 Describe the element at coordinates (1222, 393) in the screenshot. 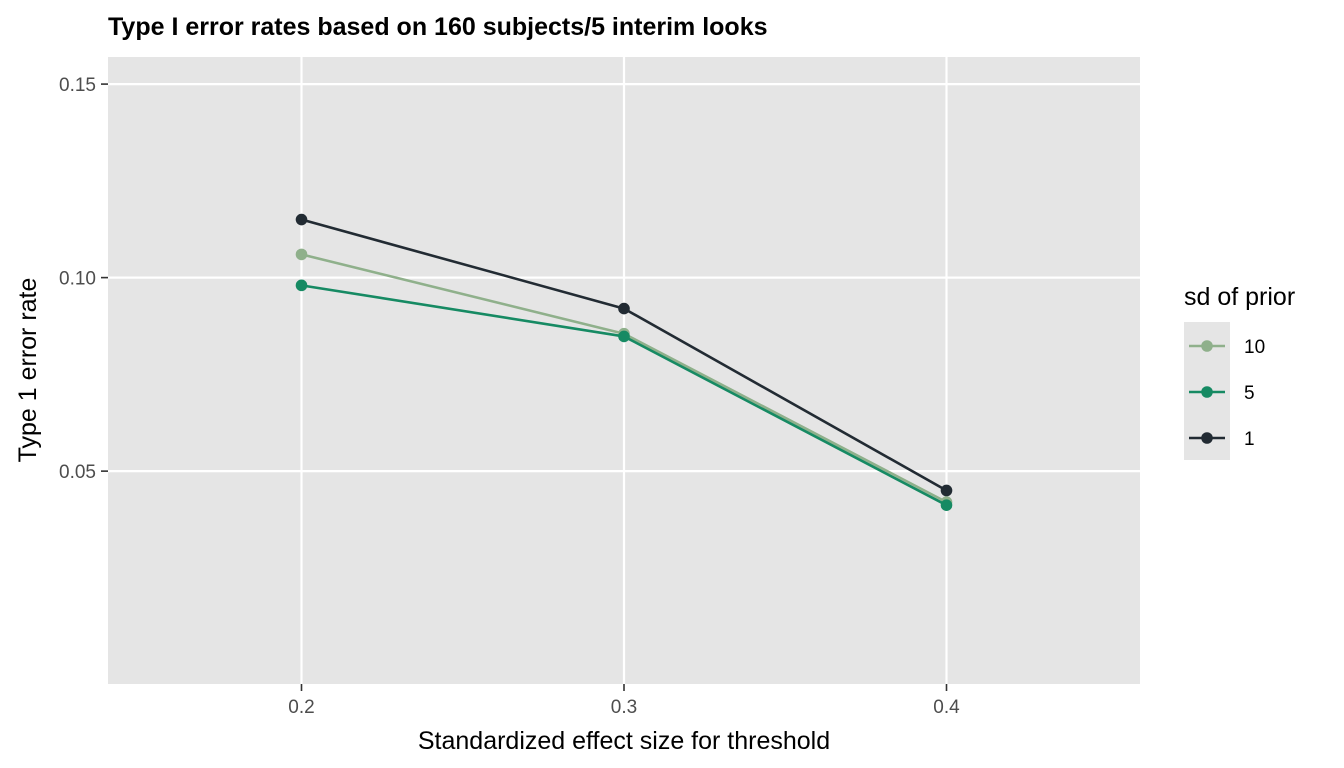

I see `legend-item-5: 5` at that location.